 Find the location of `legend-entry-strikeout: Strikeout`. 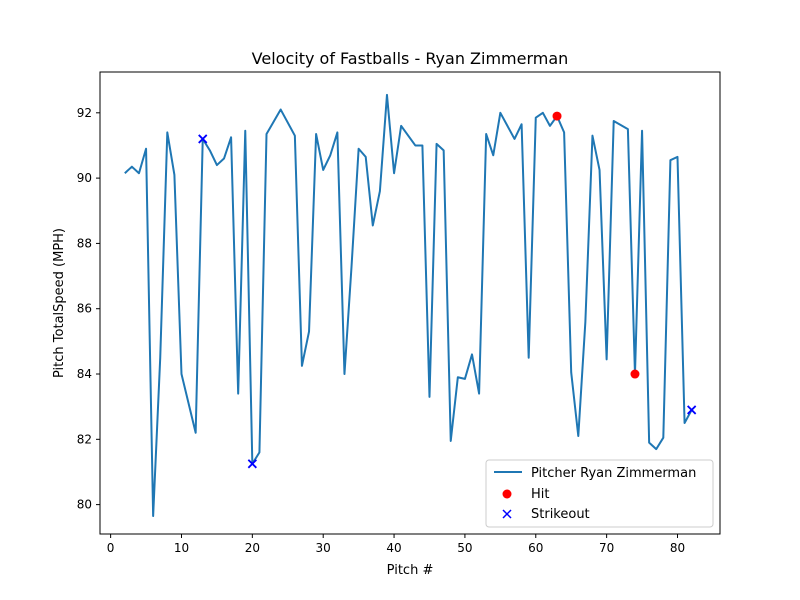

legend-entry-strikeout: Strikeout is located at coordinates (560, 514).